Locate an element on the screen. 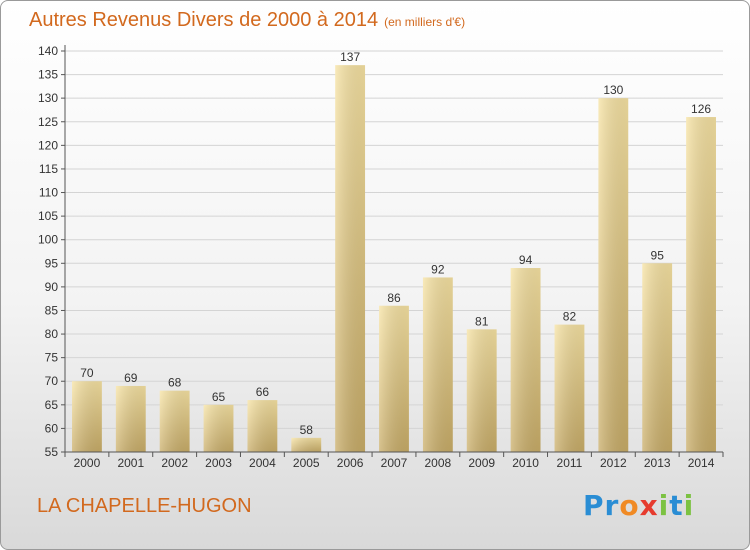 The image size is (750, 550). x-tick-label: 2010 is located at coordinates (525, 463).